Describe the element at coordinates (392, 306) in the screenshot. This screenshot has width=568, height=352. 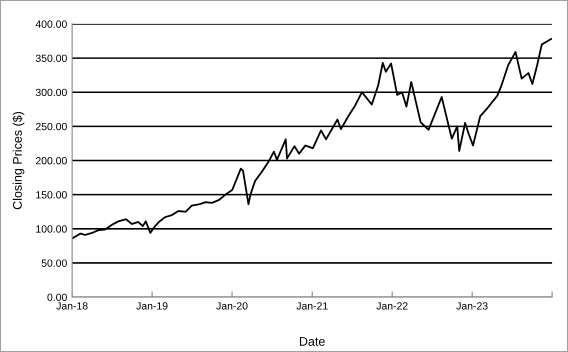
I see `x-tick-label: Jan-22` at that location.